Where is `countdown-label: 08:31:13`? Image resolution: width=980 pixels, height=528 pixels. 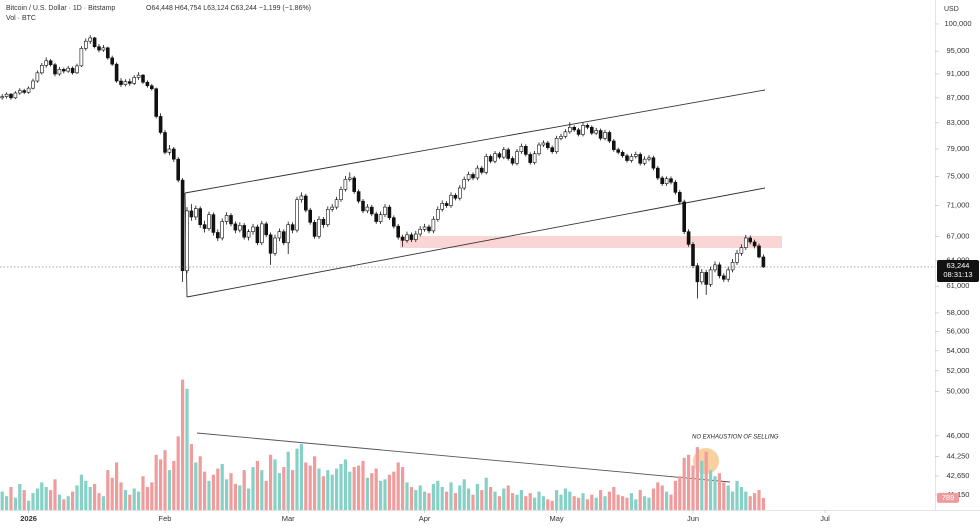
countdown-label: 08:31:13 is located at coordinates (957, 274).